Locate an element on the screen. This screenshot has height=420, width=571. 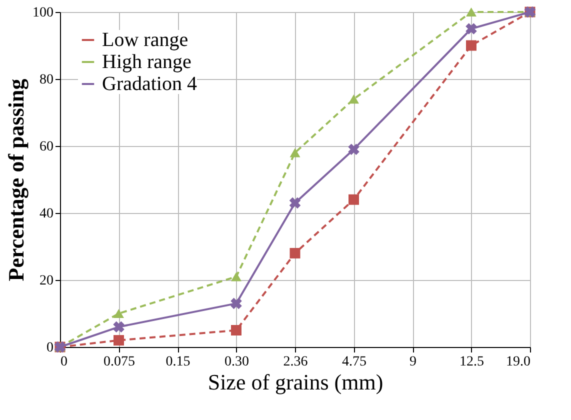
x-tick-label: 0.15 is located at coordinates (178, 362).